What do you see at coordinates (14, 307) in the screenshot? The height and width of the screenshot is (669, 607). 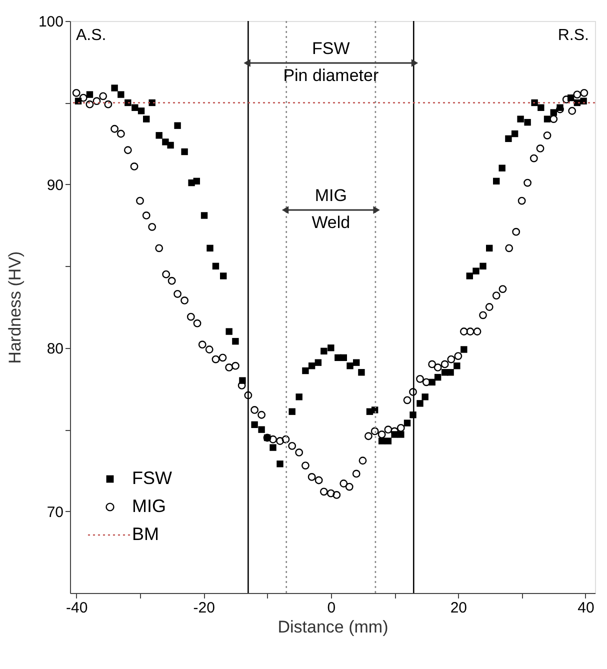 I see `y-axis-title: Hardness (HV)` at bounding box center [14, 307].